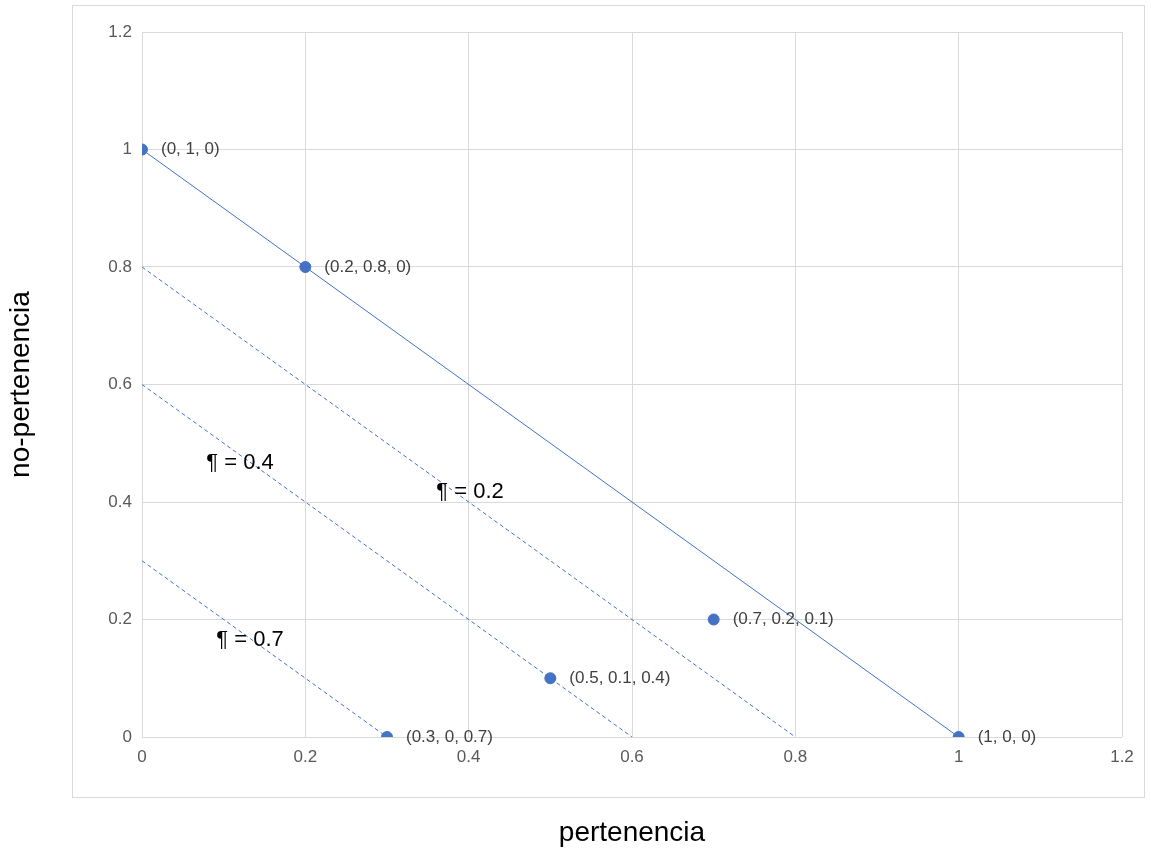 This screenshot has height=854, width=1151. What do you see at coordinates (632, 756) in the screenshot?
I see `x-tick-label: 0.6` at bounding box center [632, 756].